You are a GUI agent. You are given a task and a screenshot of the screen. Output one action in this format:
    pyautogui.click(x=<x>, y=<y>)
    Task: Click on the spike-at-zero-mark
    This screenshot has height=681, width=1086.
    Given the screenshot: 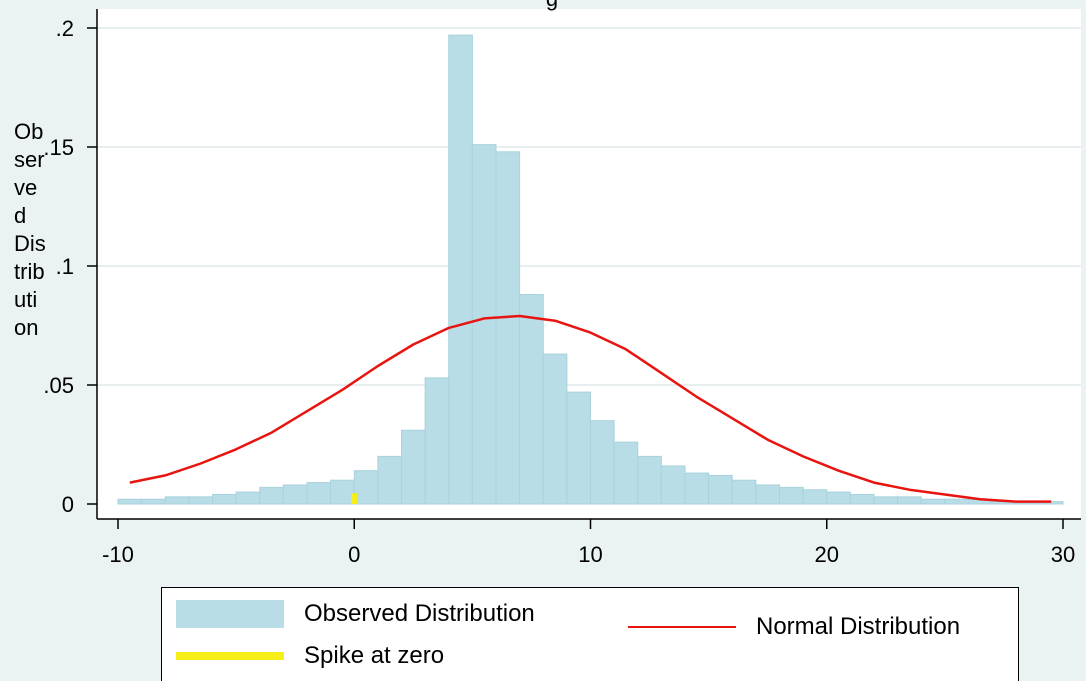 What is the action you would take?
    pyautogui.click(x=354, y=498)
    